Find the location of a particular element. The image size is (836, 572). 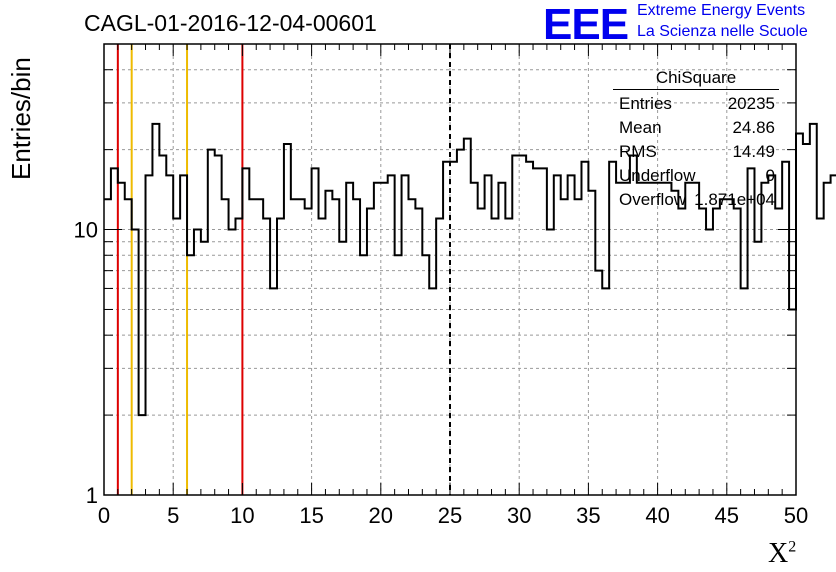

stat-label: Overflow is located at coordinates (653, 199).